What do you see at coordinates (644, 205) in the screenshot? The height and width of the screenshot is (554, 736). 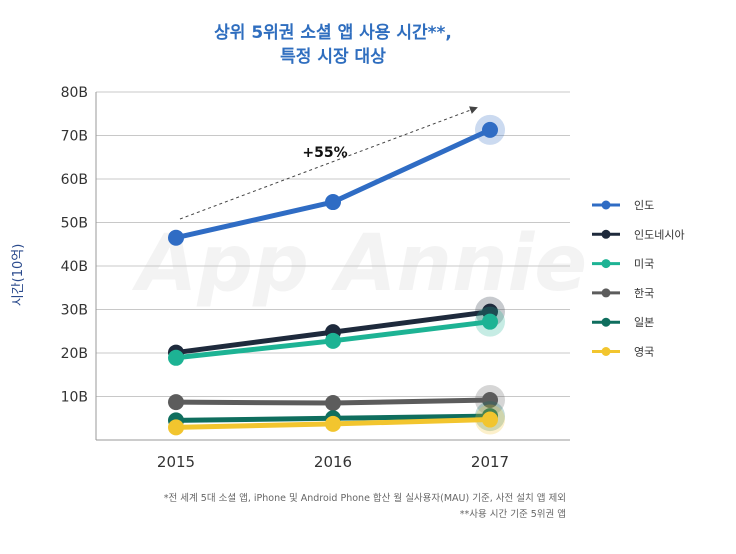 I see `legend-label-0: 인도` at bounding box center [644, 205].